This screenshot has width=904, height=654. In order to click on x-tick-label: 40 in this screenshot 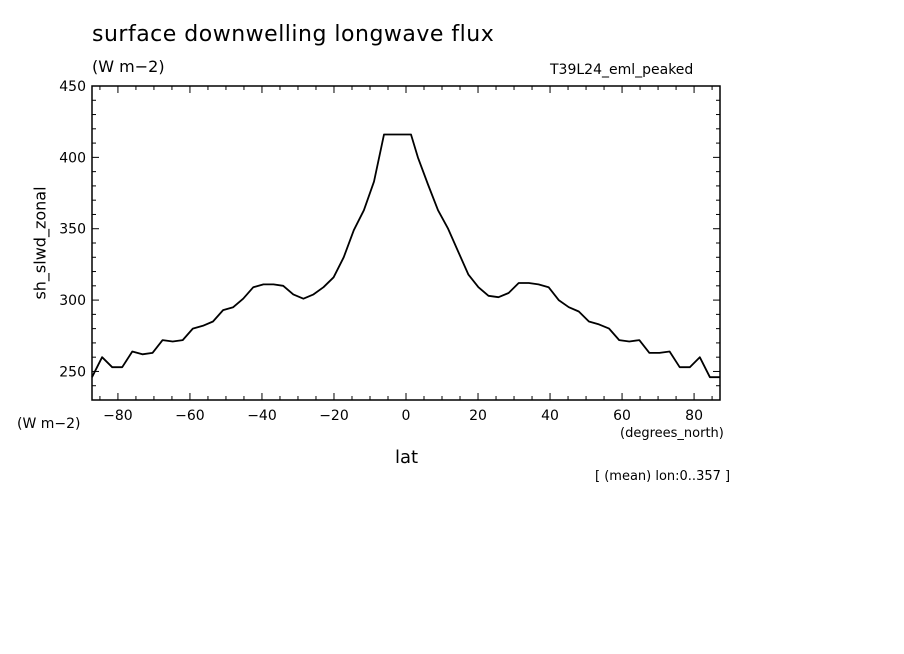, I will do `click(550, 416)`.